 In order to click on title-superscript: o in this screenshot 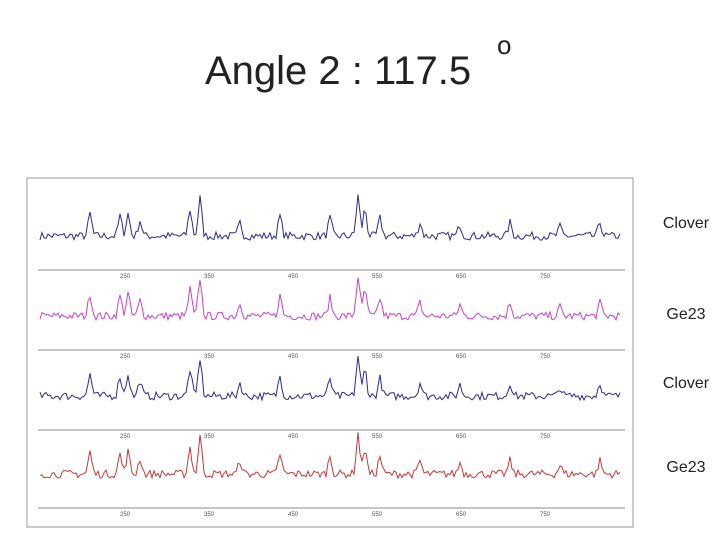, I will do `click(504, 45)`.